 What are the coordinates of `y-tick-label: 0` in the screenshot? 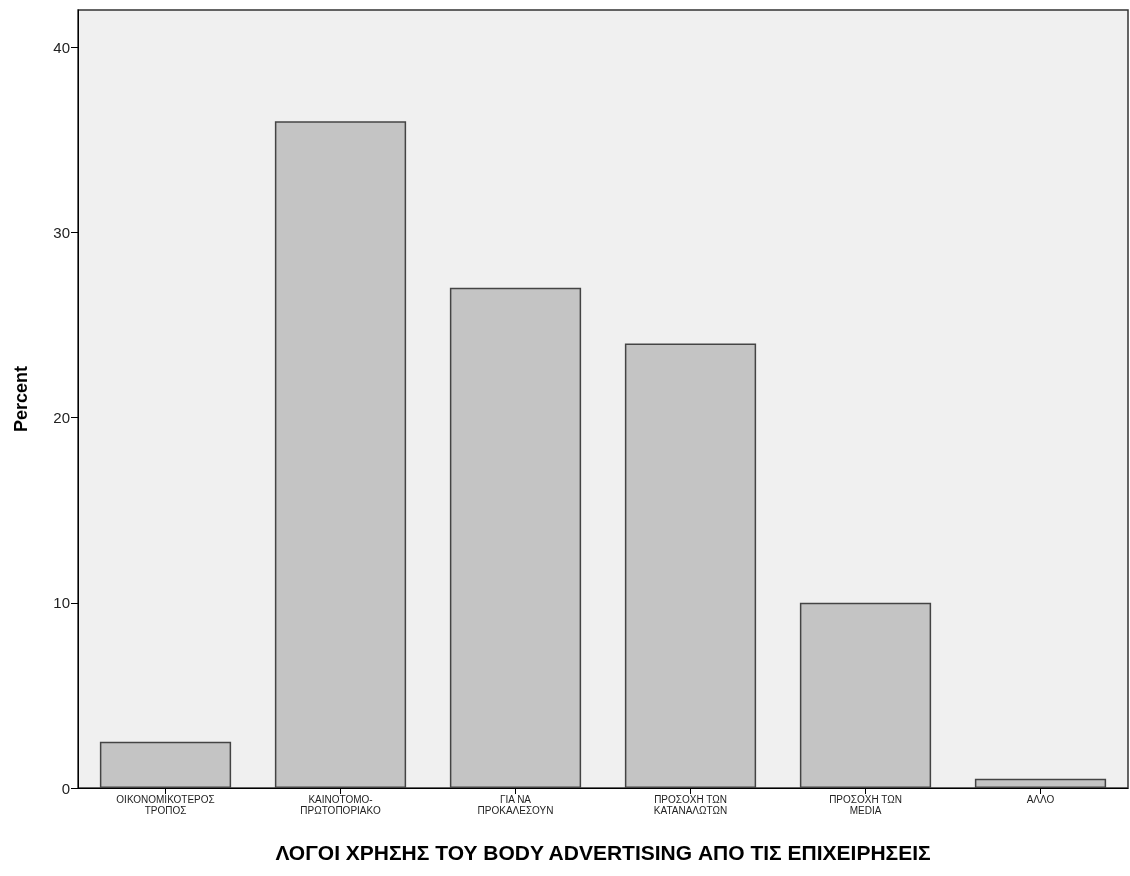 It's located at (65, 788).